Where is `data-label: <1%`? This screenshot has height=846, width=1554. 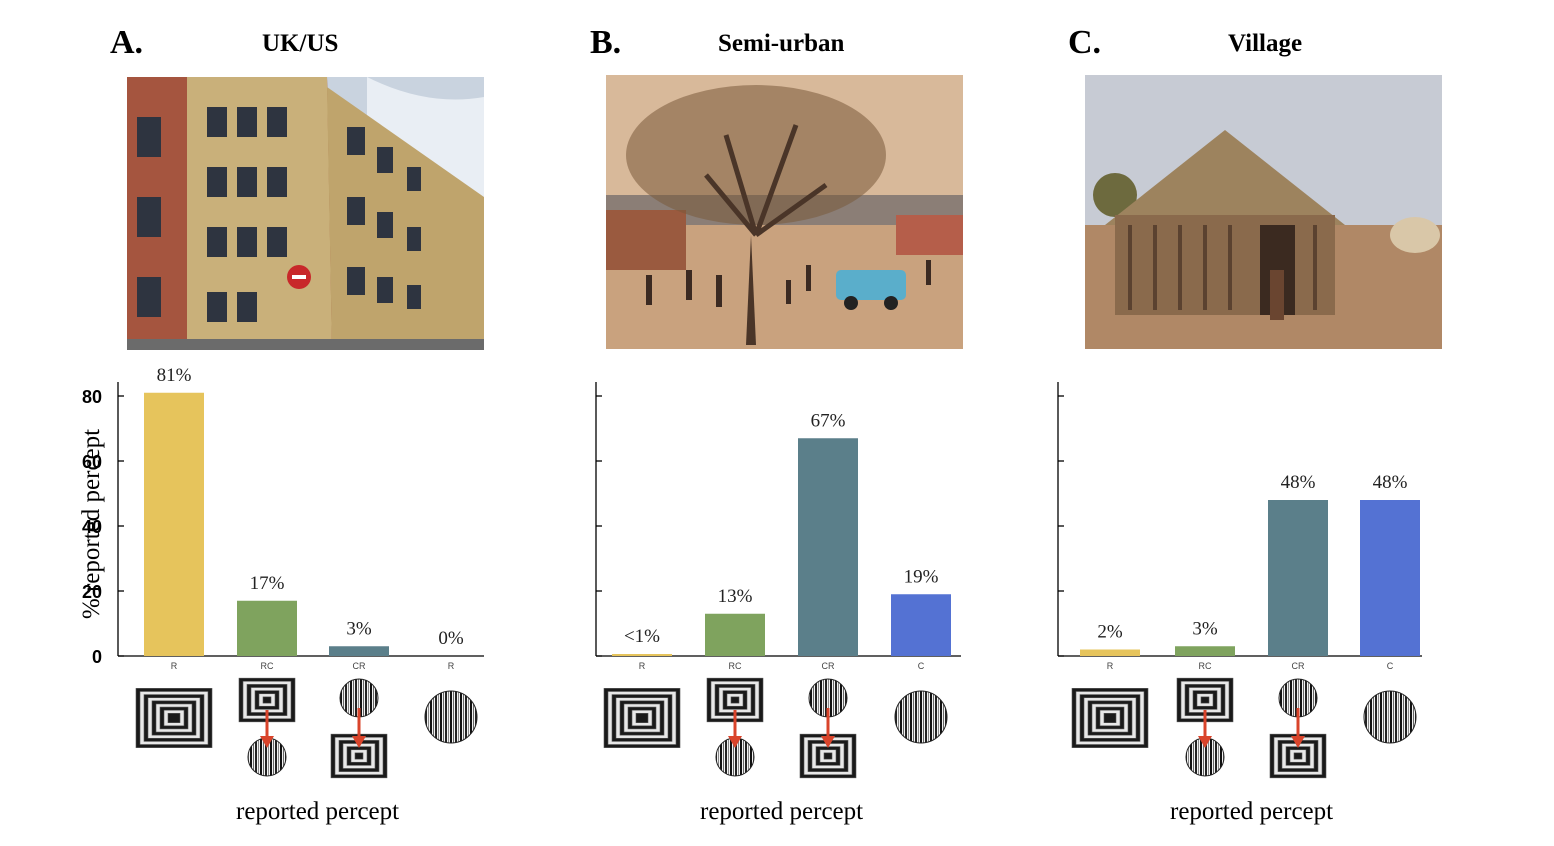 data-label: <1% is located at coordinates (642, 636).